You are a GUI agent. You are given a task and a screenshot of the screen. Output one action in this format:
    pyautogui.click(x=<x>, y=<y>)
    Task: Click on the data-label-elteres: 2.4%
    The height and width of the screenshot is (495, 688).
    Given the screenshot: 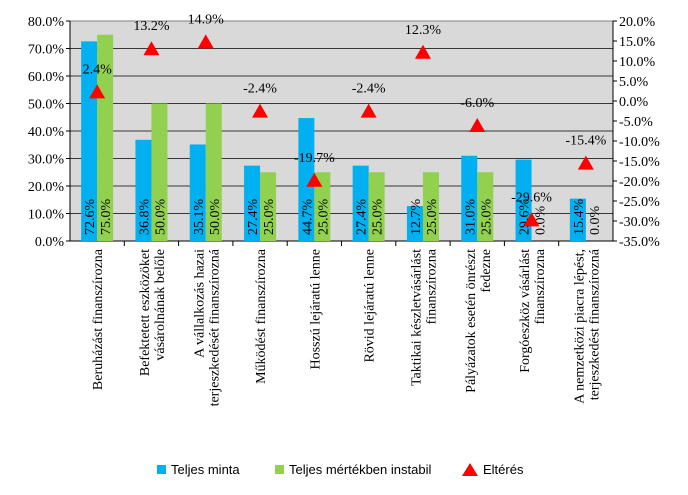 What is the action you would take?
    pyautogui.click(x=98, y=69)
    